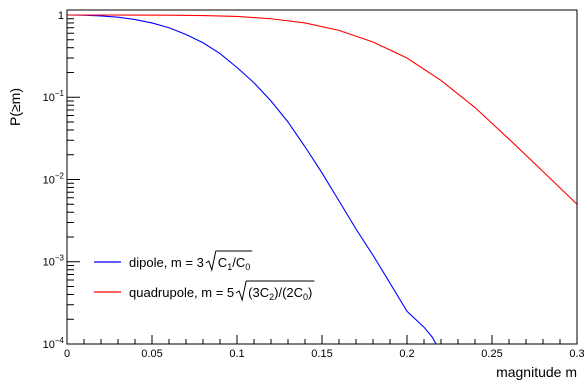  What do you see at coordinates (321, 354) in the screenshot?
I see `x-tick-label: 0.15` at bounding box center [321, 354].